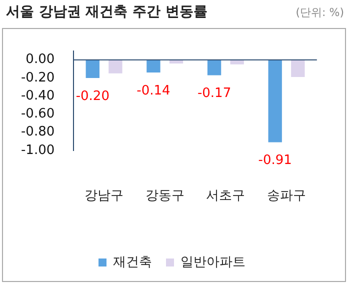 The image size is (350, 285). Describe the element at coordinates (40, 60) in the screenshot. I see `y-tick-label: 0.00` at that location.